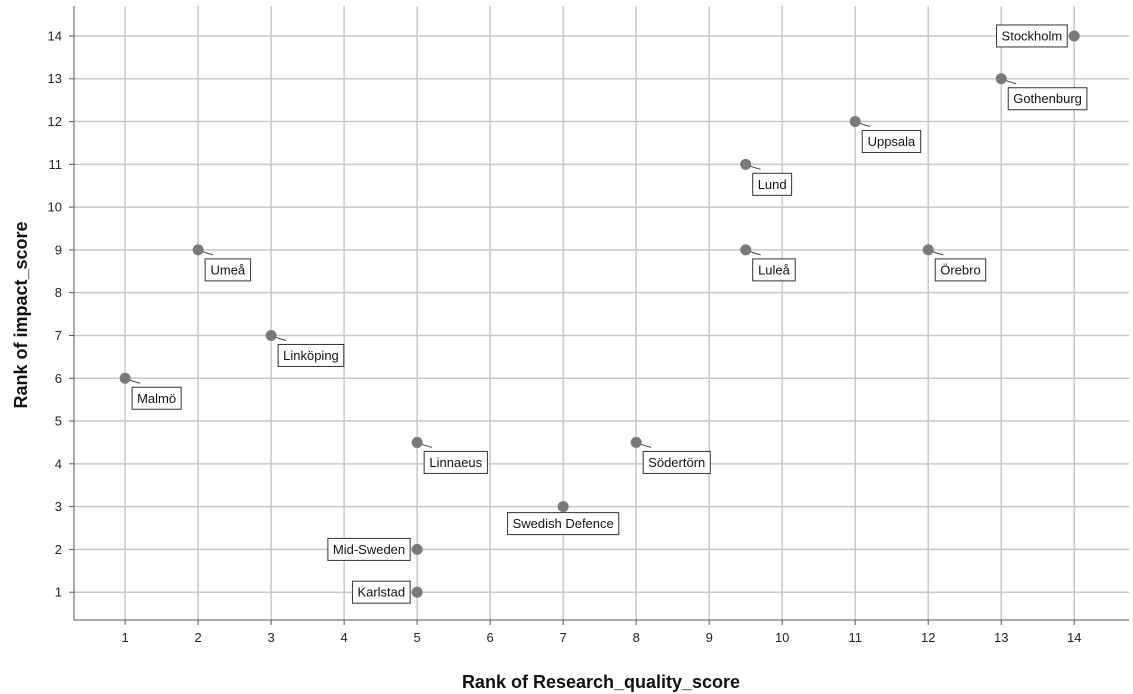 This screenshot has height=694, width=1133. What do you see at coordinates (58, 463) in the screenshot?
I see `y-tick-label: 4` at bounding box center [58, 463].